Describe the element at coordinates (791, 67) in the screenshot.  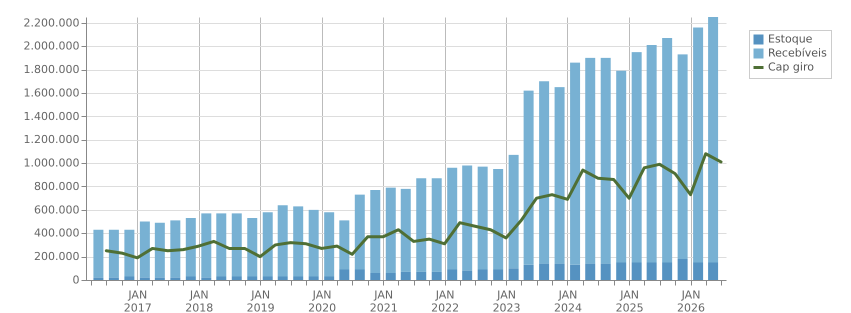
I see `legend-label: Cap giro` at that location.